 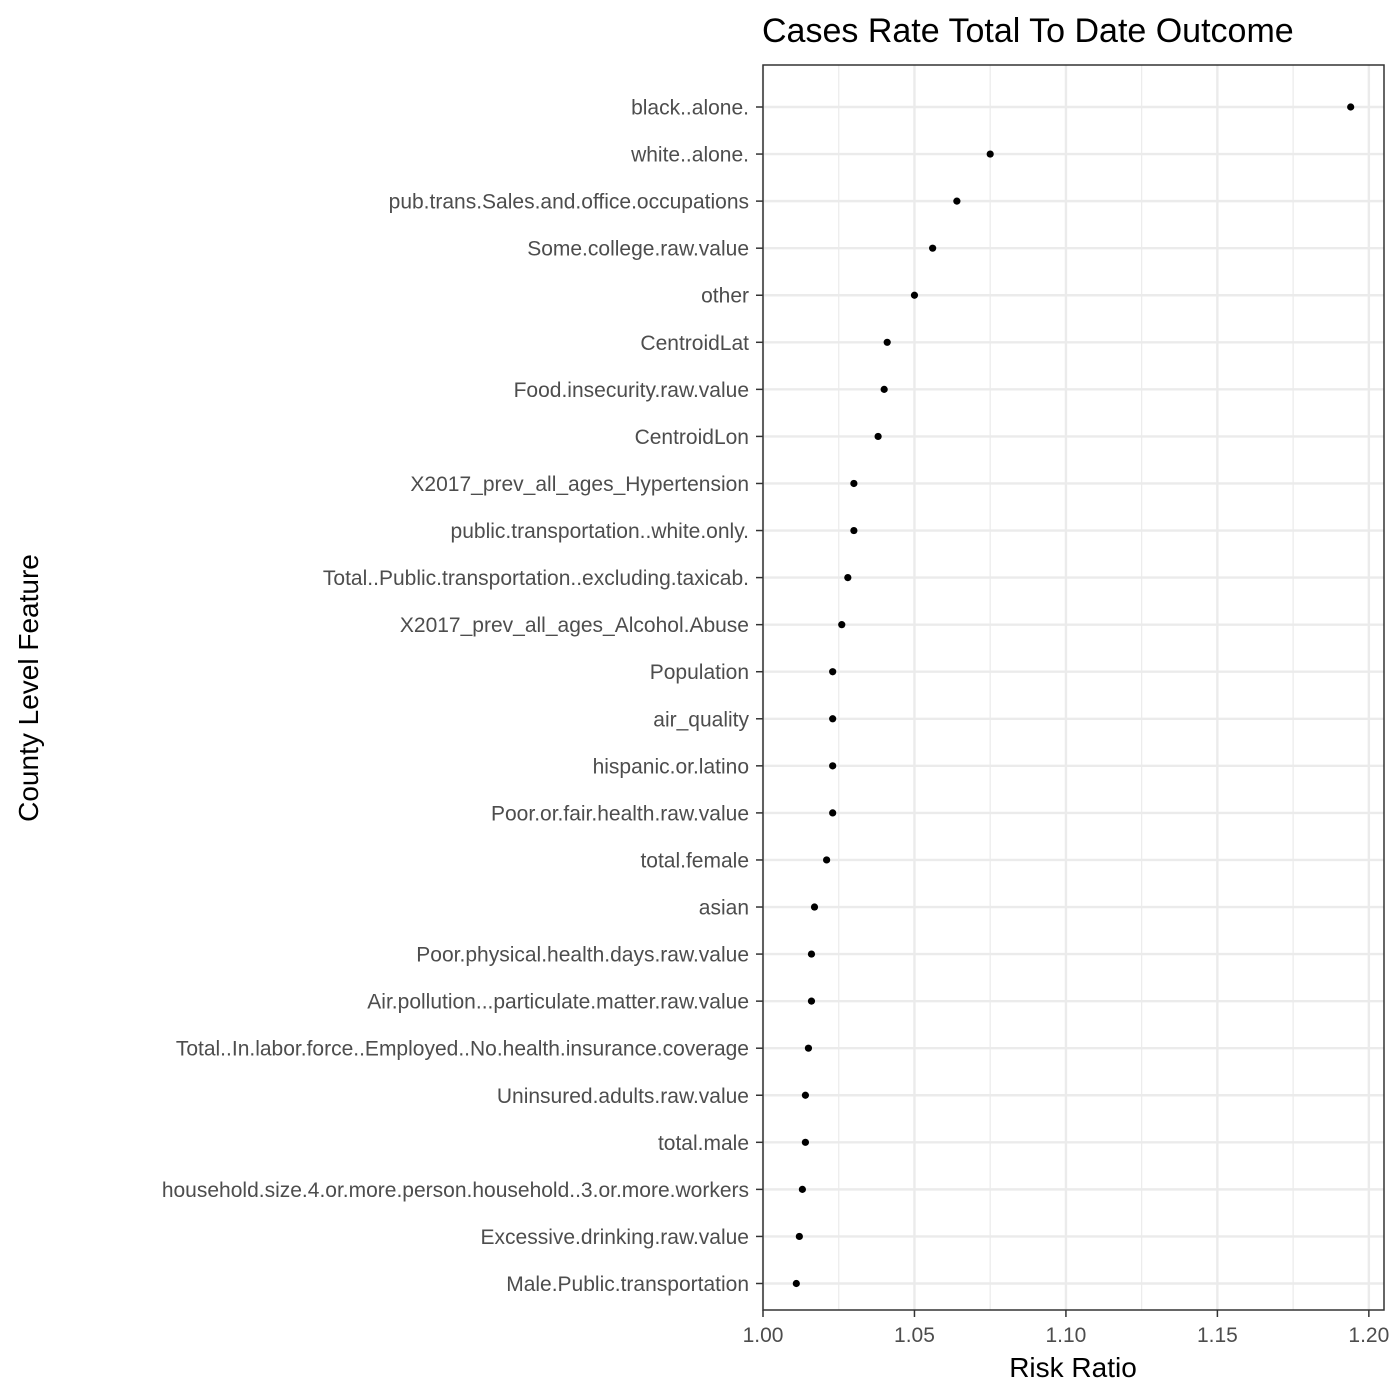 I want to click on x-tick-label: 1.20, so click(x=1368, y=1335).